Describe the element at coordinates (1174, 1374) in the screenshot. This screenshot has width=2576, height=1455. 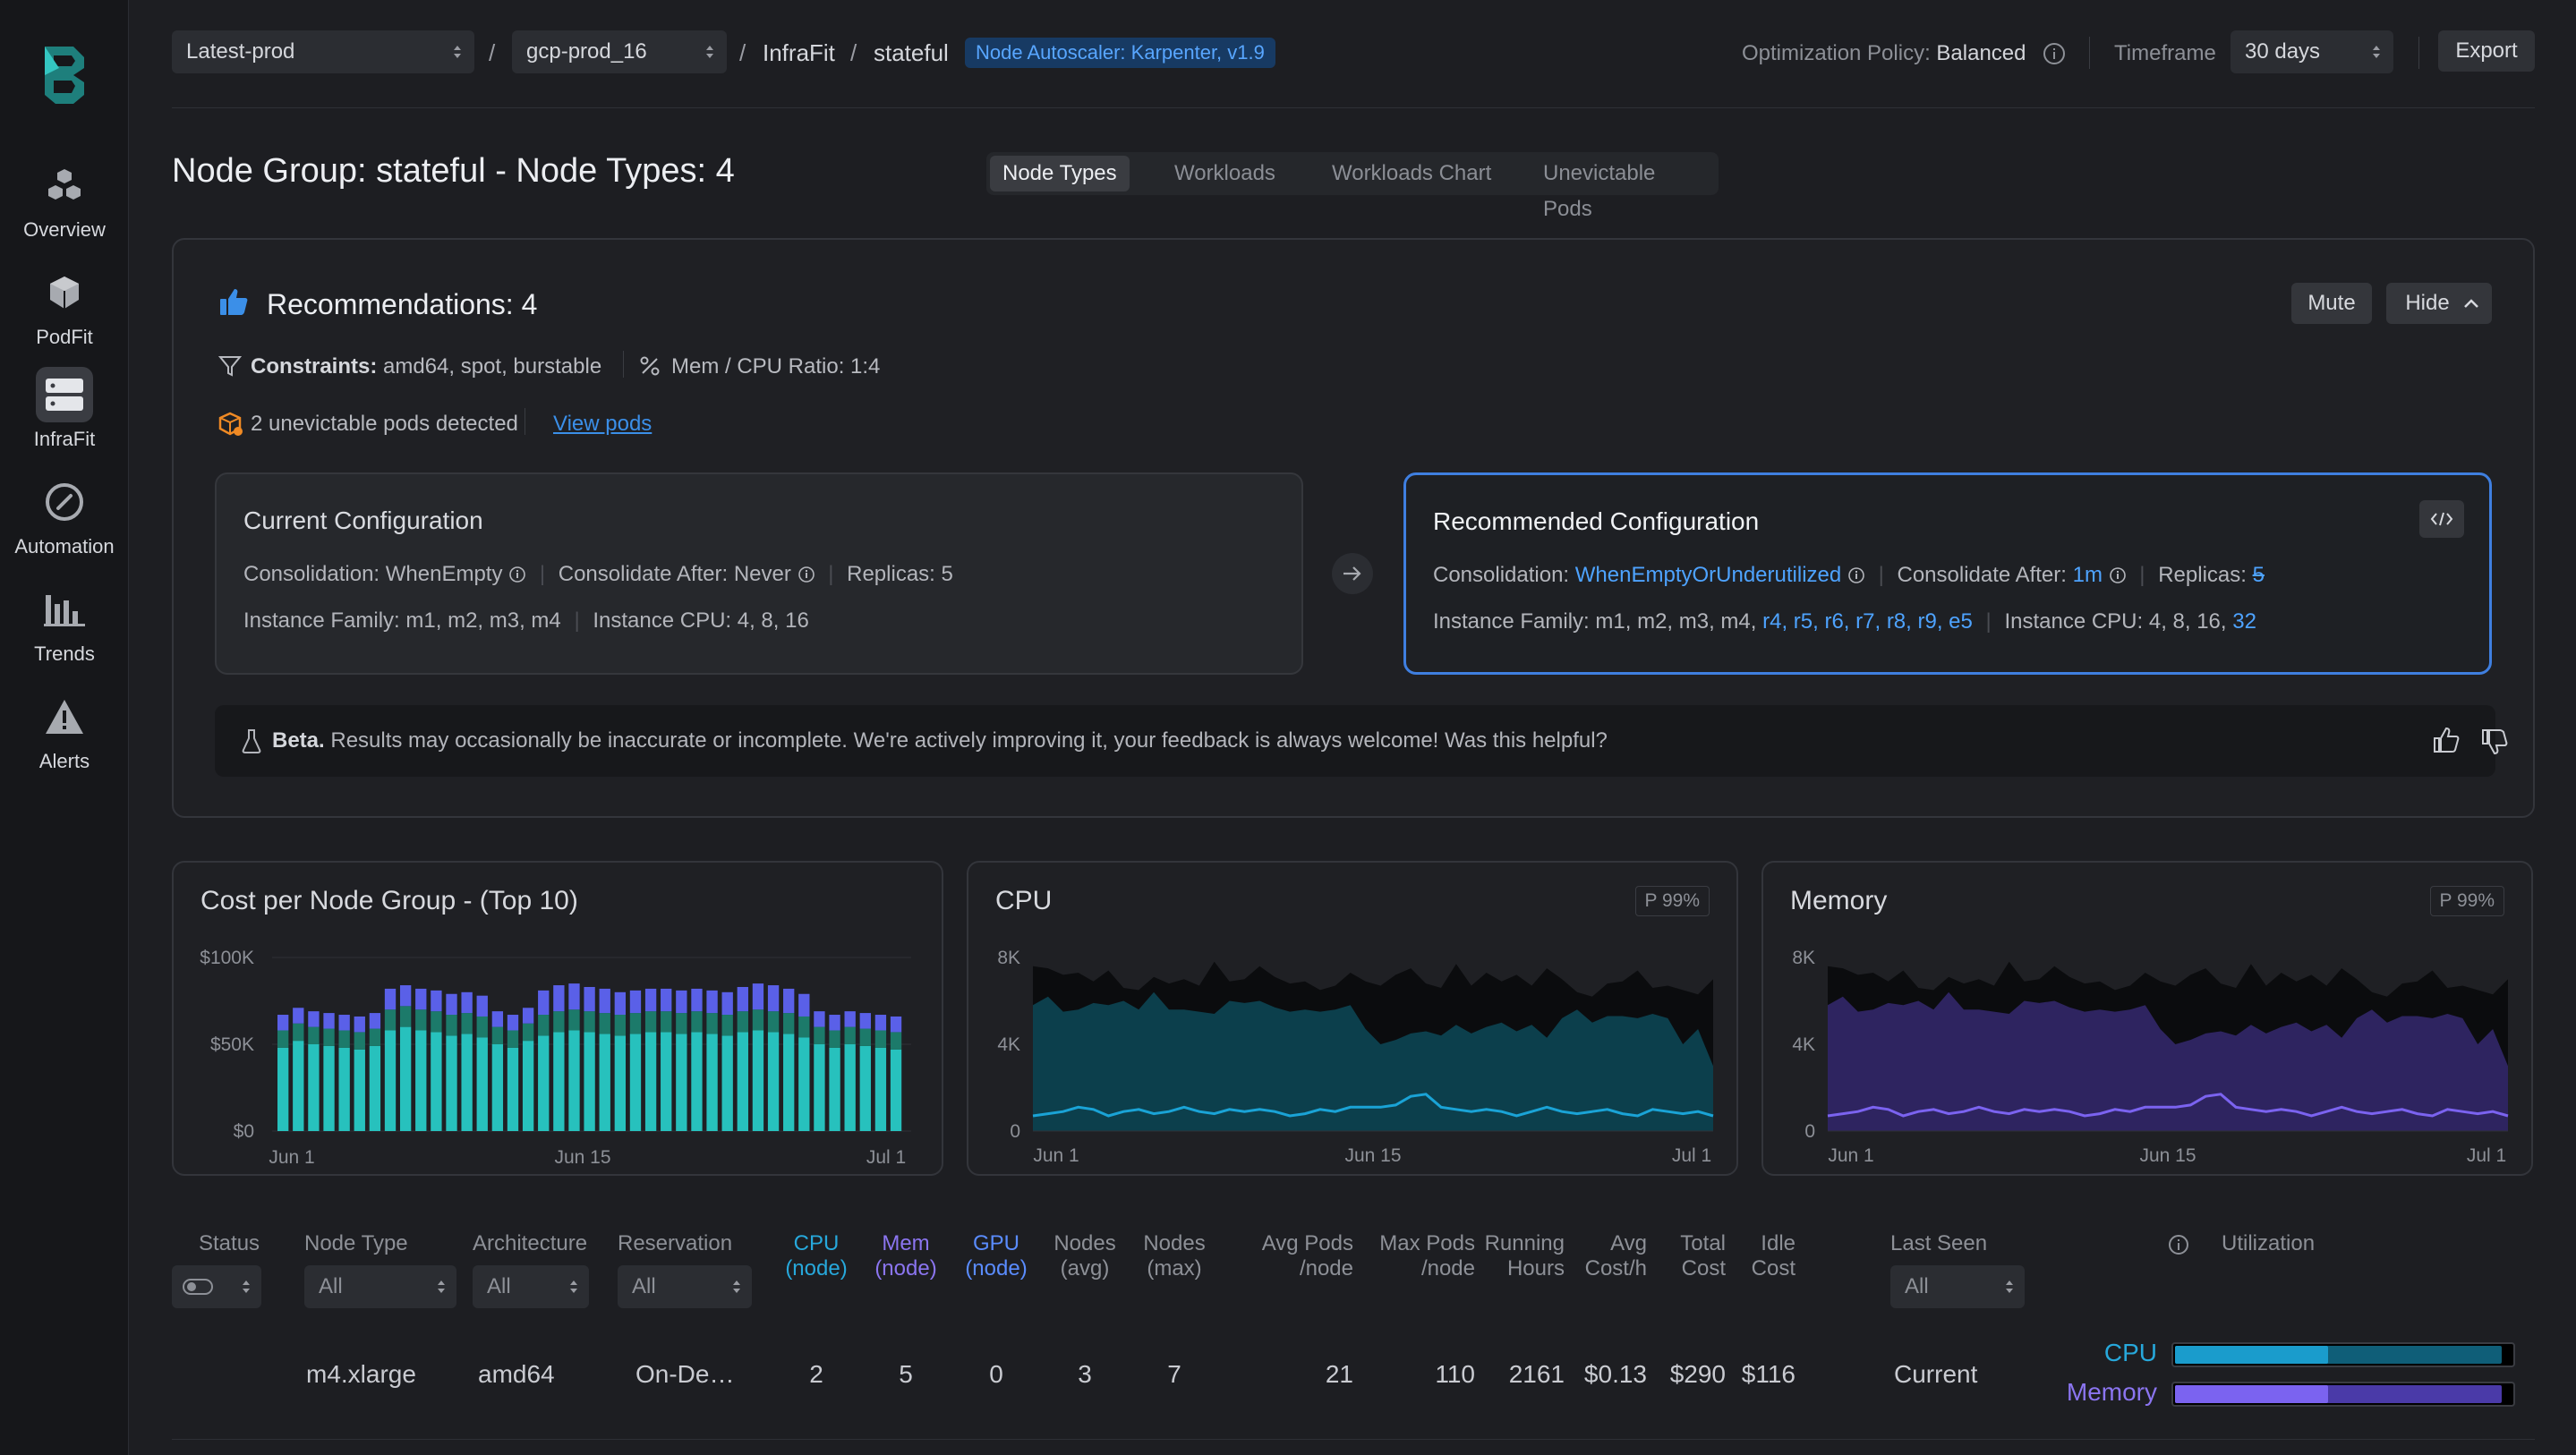
I see `cell-nodes-max: 7` at that location.